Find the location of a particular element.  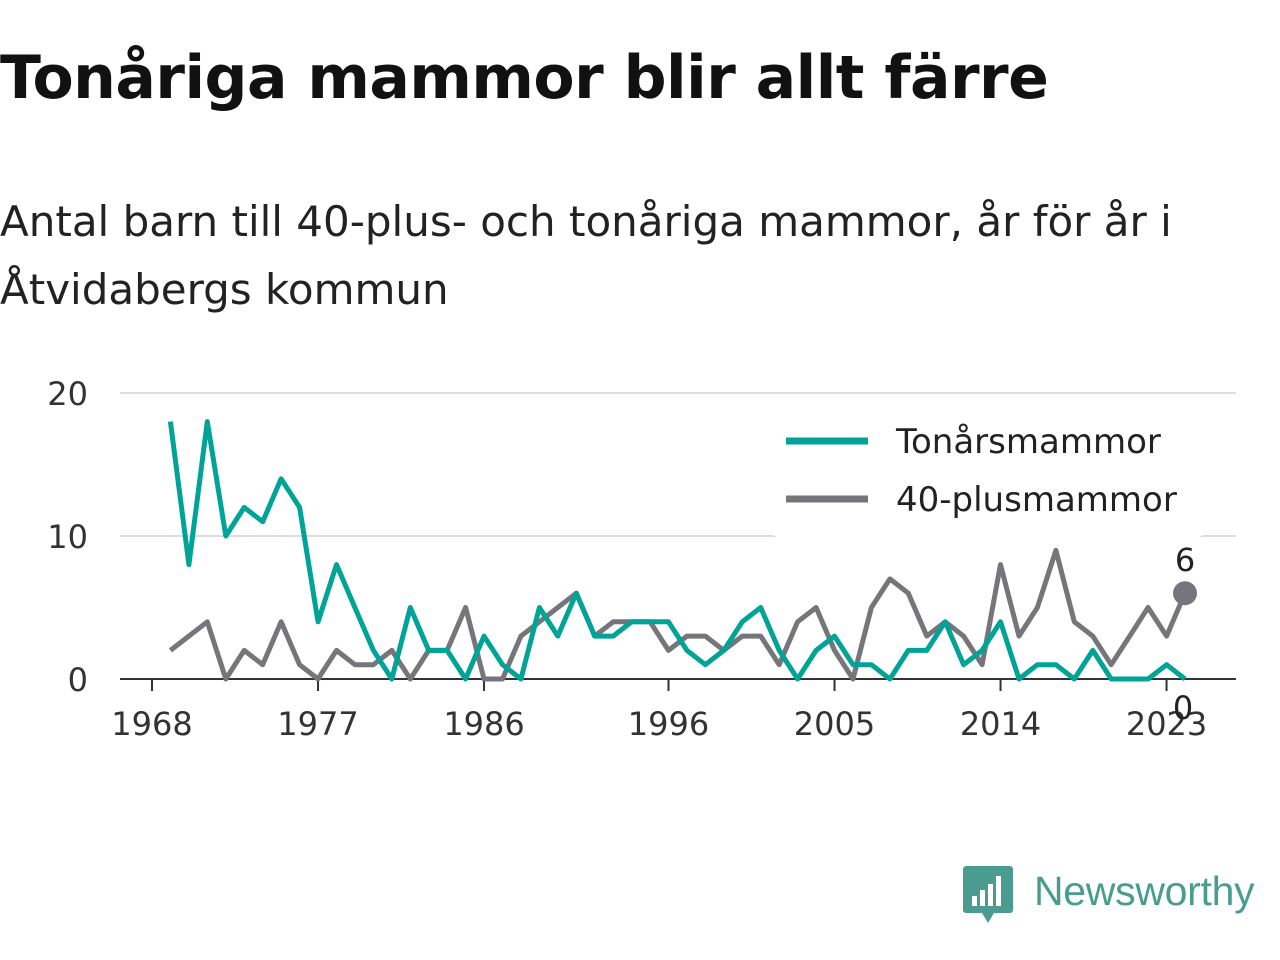

y-tick-label: 20 is located at coordinates (67, 394).